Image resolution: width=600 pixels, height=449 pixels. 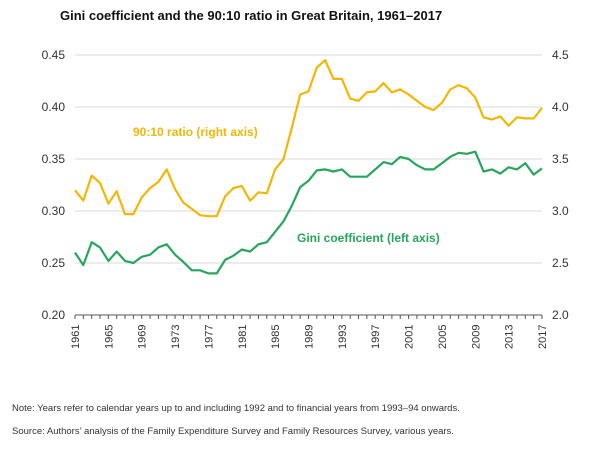 I want to click on right-axis-tick-label: 2.0, so click(x=560, y=315).